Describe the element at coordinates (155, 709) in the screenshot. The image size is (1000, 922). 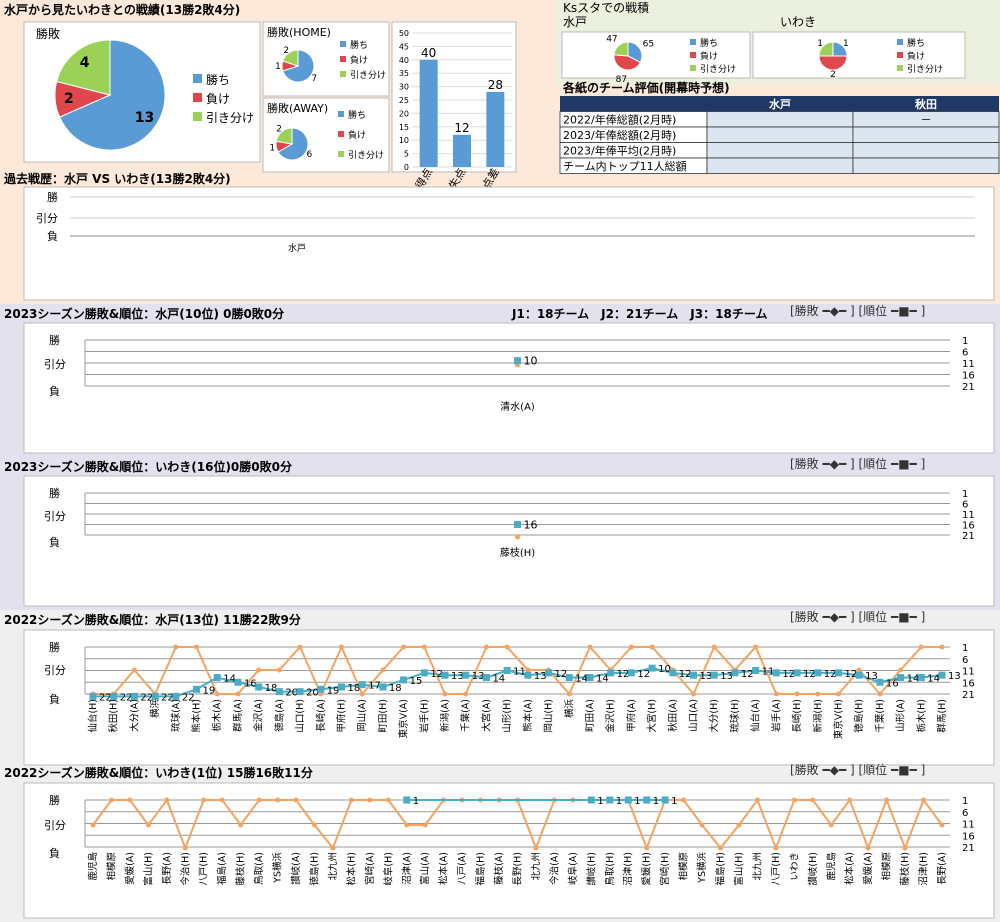
I see `x-category-label: 横浜` at that location.